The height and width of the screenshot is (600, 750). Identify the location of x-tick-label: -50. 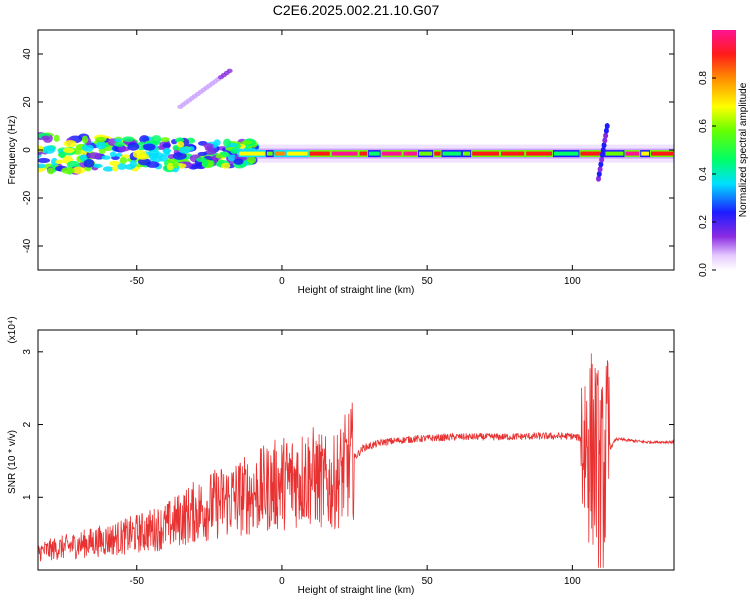
(137, 281).